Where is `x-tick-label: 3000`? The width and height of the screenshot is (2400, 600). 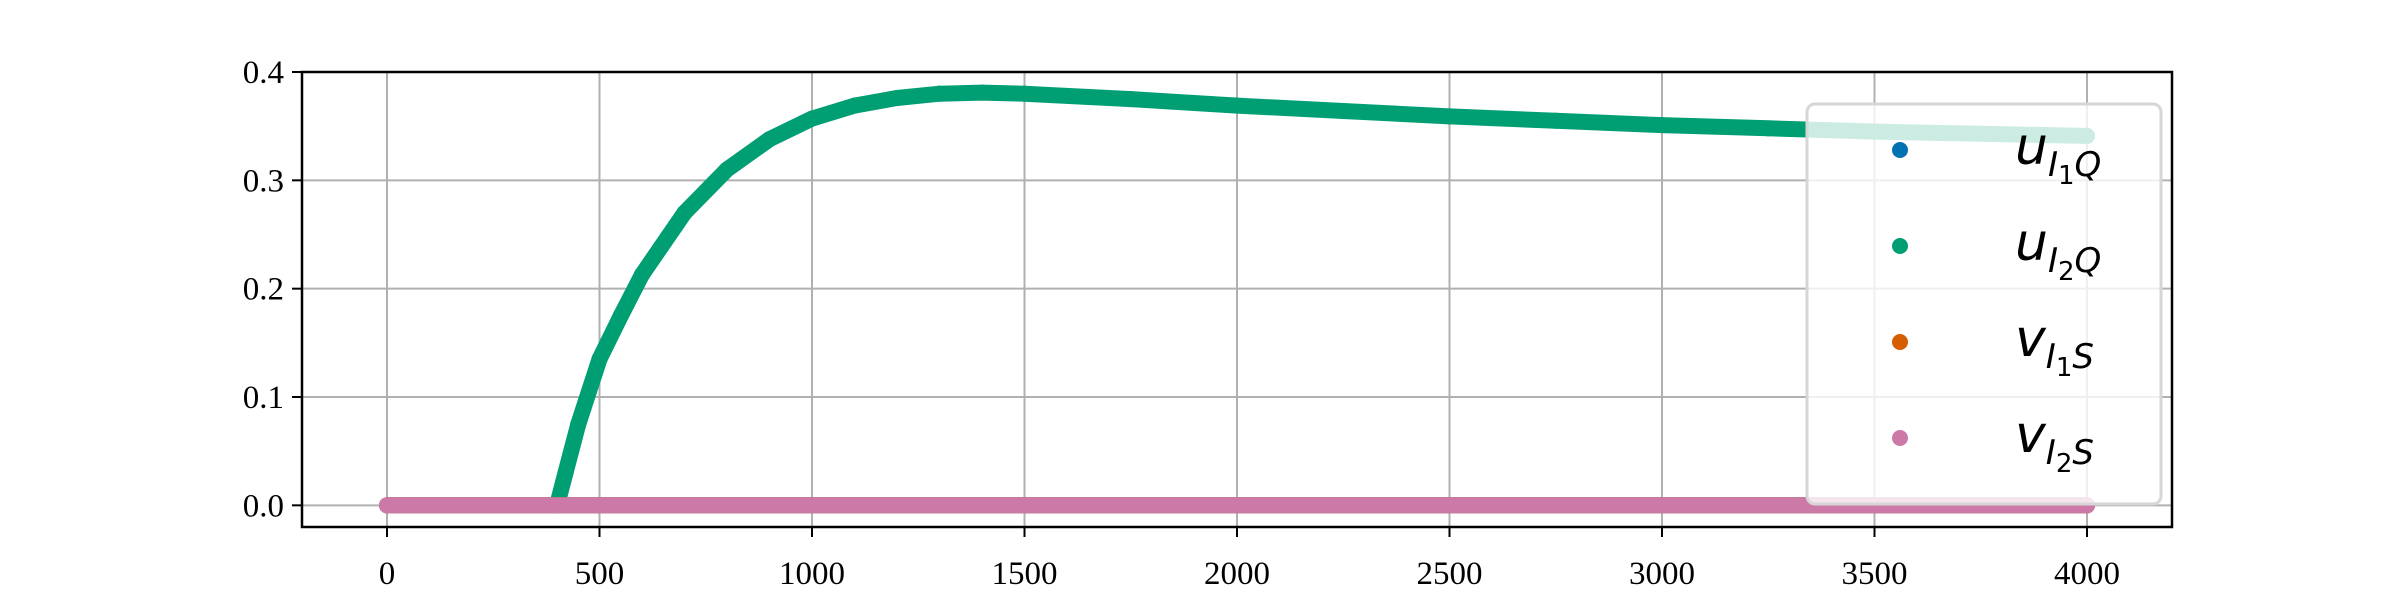 x-tick-label: 3000 is located at coordinates (1662, 574).